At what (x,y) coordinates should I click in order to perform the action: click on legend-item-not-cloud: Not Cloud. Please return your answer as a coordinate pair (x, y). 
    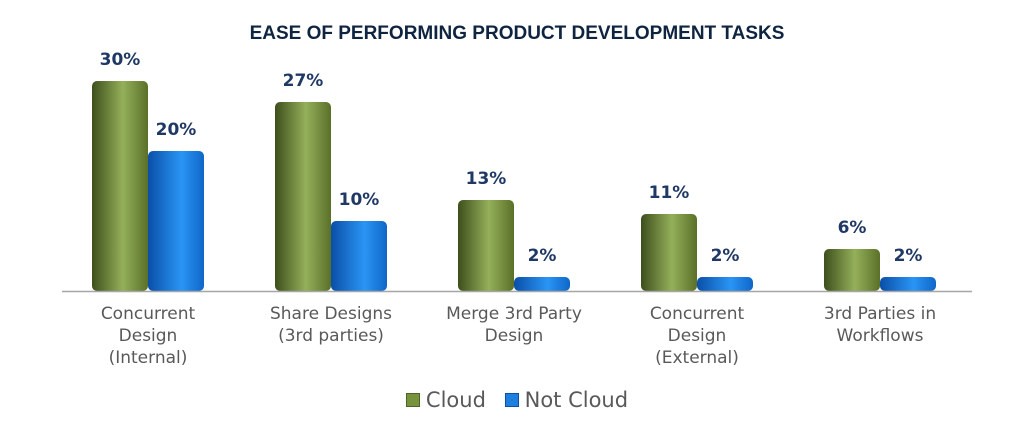
    Looking at the image, I should click on (566, 400).